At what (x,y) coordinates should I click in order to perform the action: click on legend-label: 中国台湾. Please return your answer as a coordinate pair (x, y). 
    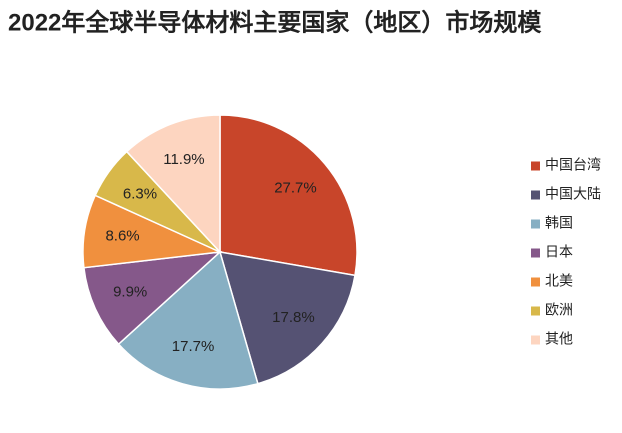
    Looking at the image, I should click on (573, 165).